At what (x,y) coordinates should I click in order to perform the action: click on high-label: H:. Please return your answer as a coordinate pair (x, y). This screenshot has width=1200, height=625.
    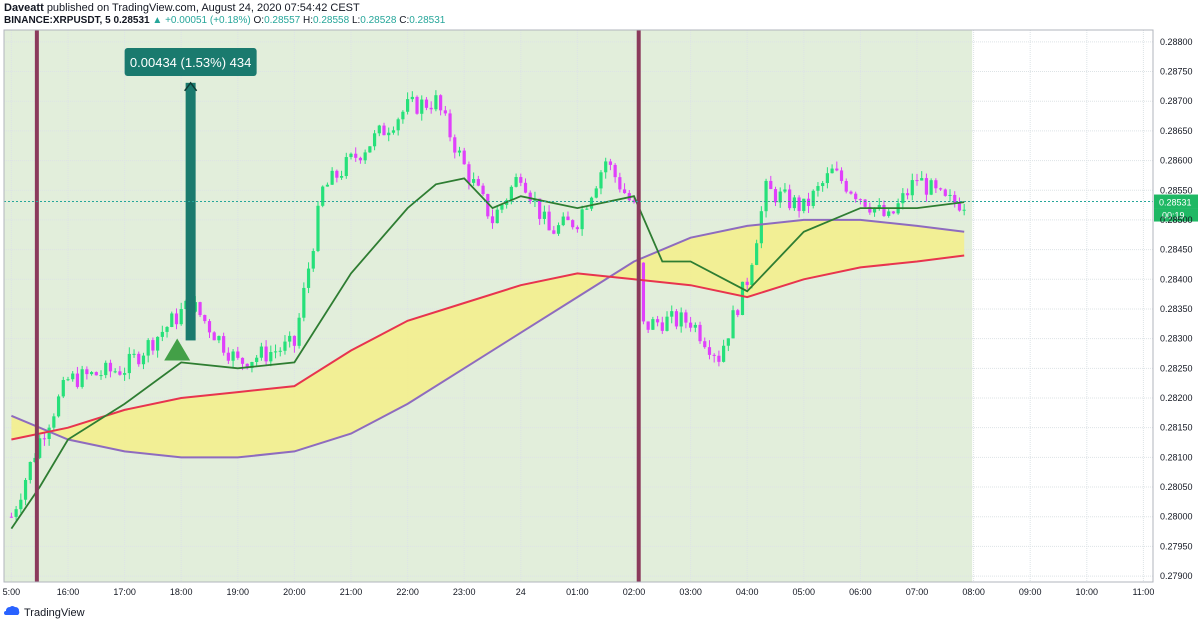
    Looking at the image, I should click on (308, 20).